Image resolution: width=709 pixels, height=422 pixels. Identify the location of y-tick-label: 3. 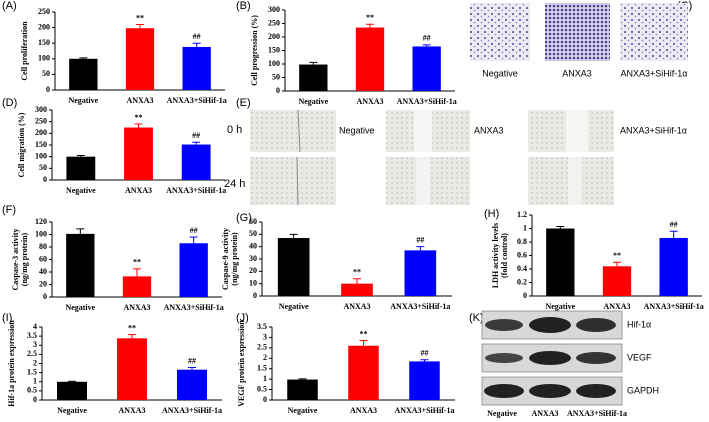
(35, 344).